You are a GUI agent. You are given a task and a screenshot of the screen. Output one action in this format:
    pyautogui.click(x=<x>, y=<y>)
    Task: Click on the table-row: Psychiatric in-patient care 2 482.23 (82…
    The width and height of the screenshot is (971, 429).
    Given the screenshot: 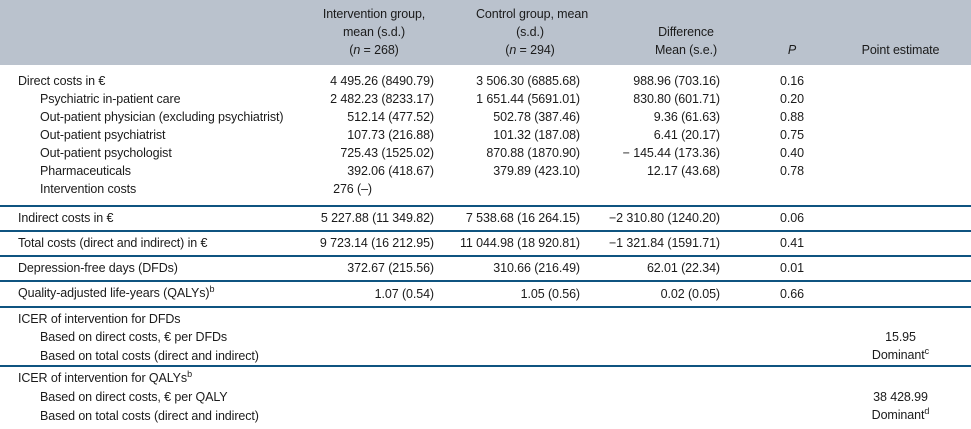 What is the action you would take?
    pyautogui.click(x=485, y=99)
    